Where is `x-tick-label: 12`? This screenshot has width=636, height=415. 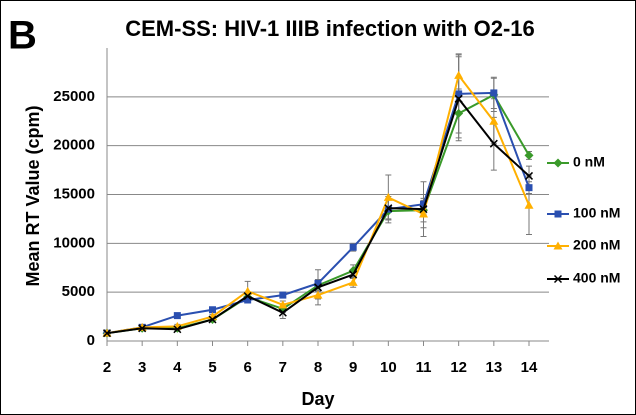
x-tick-label: 12 is located at coordinates (458, 367).